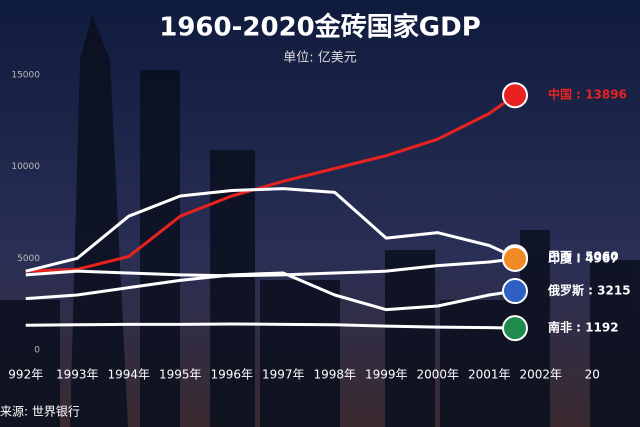 This screenshot has width=640, height=427. Describe the element at coordinates (320, 27) in the screenshot. I see `chart-title: 1960-2020金砖国家GDP` at that location.